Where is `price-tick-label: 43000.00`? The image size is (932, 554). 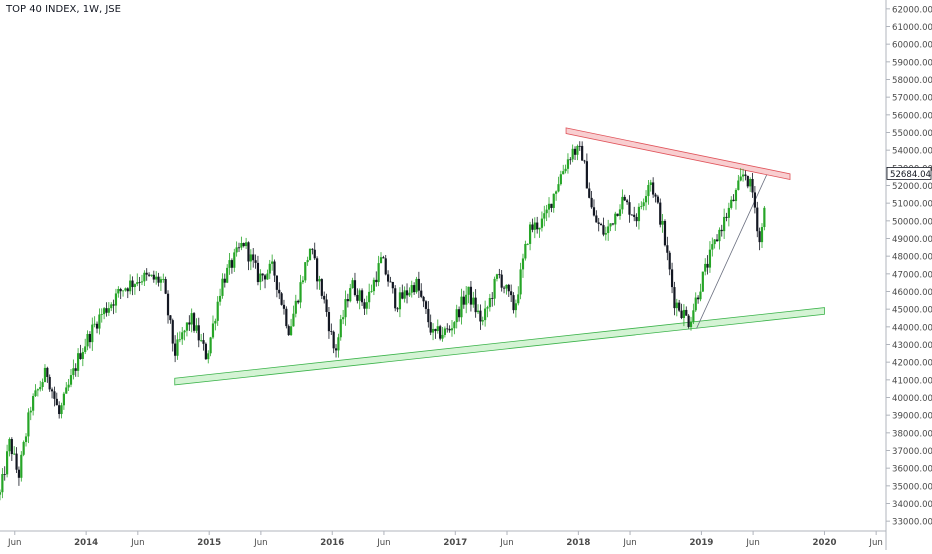
price-tick-label: 43000.00 is located at coordinates (912, 346).